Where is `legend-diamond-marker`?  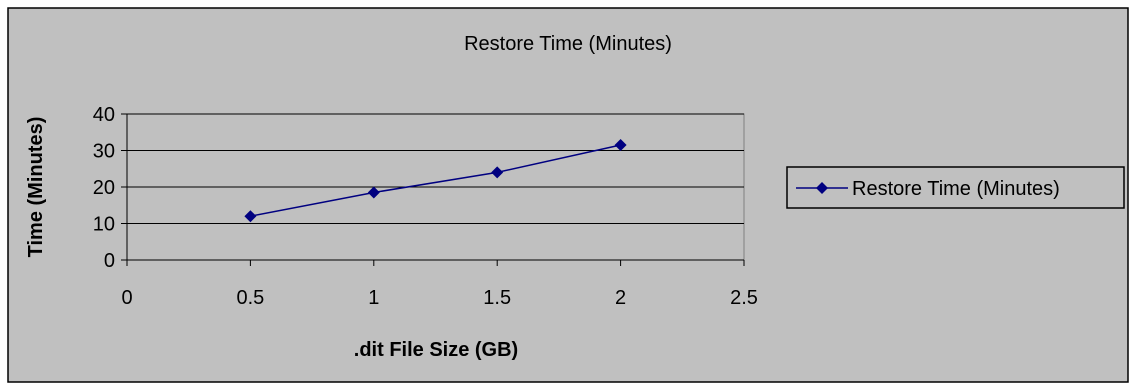
legend-diamond-marker is located at coordinates (822, 188).